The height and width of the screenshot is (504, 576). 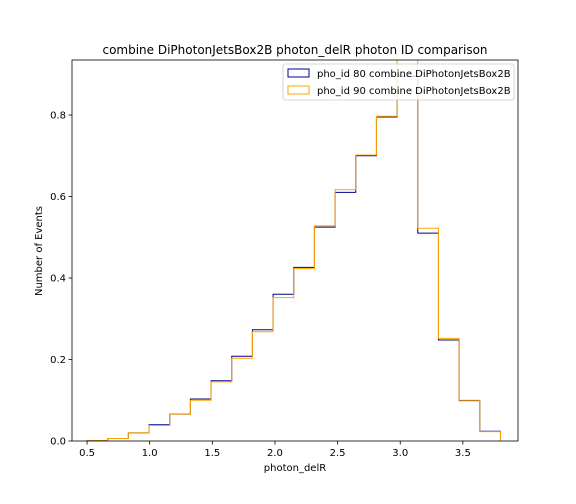 I want to click on y-tick-label: 0.4, so click(x=58, y=279).